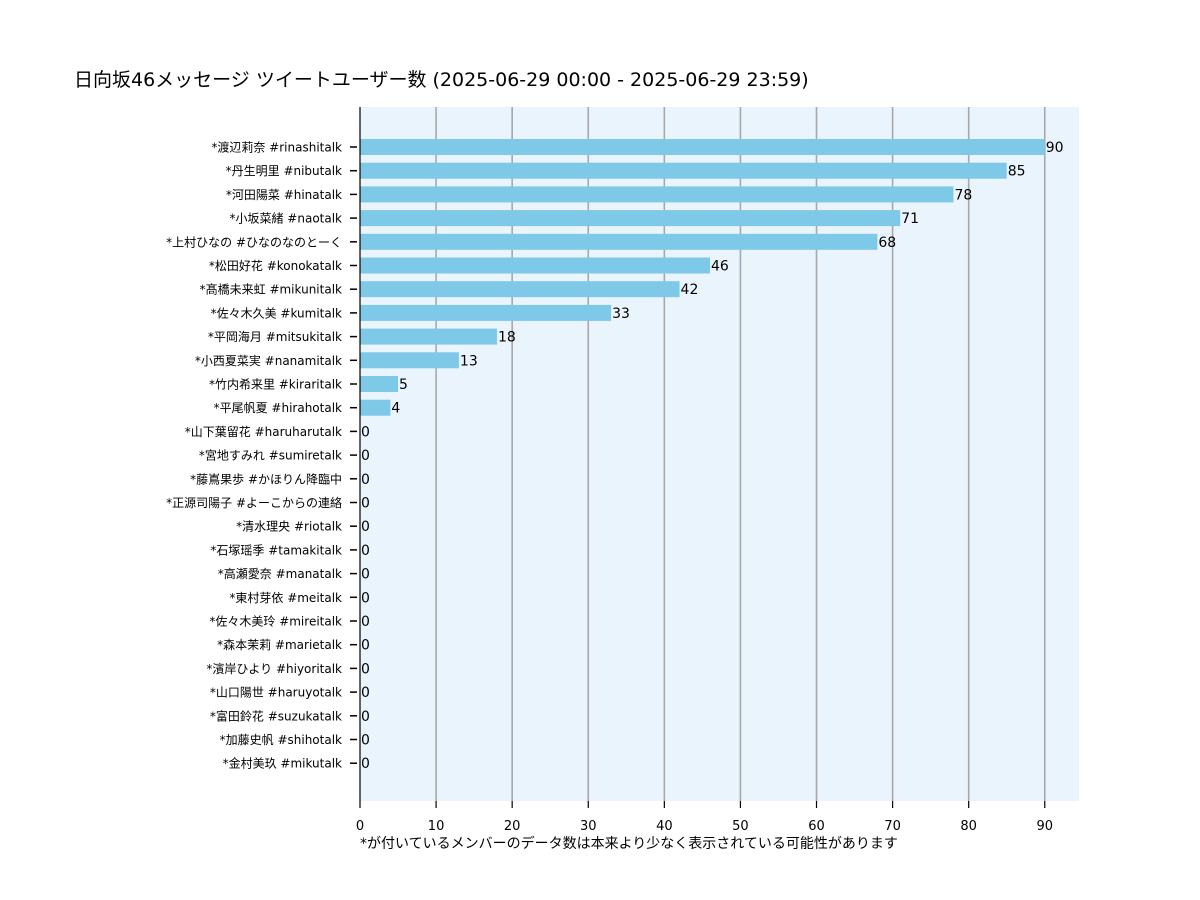 The height and width of the screenshot is (900, 1200). What do you see at coordinates (365, 504) in the screenshot?
I see `value-label-16: 0` at bounding box center [365, 504].